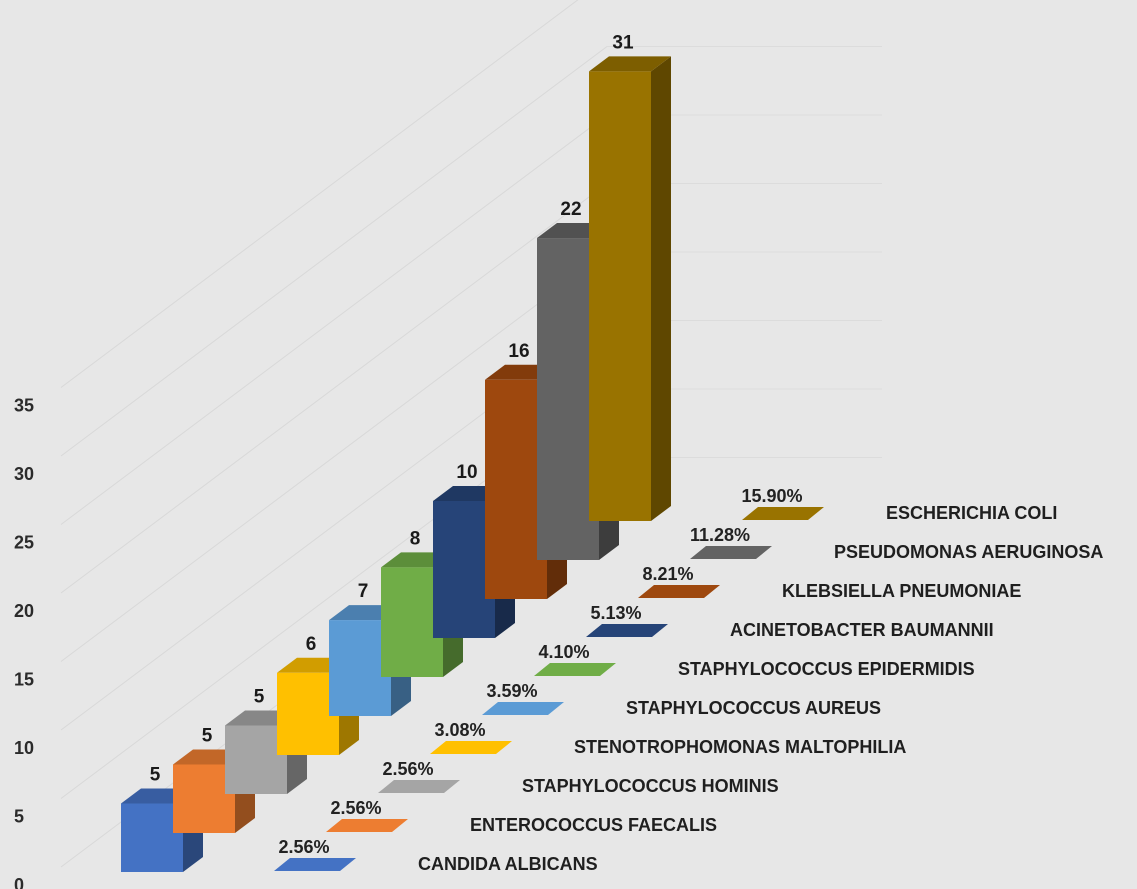 This screenshot has height=889, width=1137. I want to click on bar-value-label: 10, so click(466, 472).